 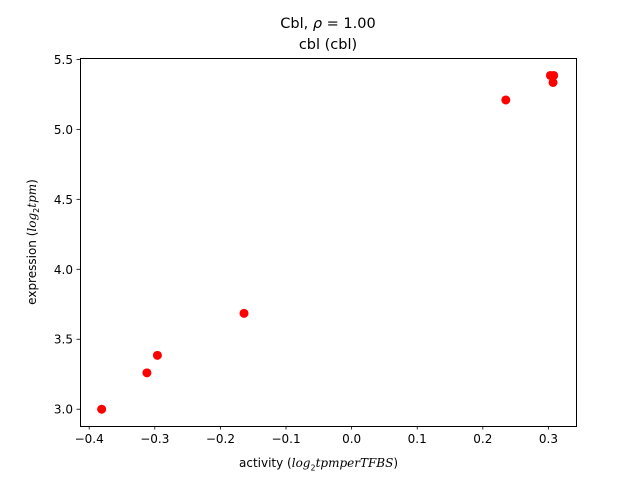 What do you see at coordinates (265, 463) in the screenshot?
I see `x-label-prefix: activity (` at bounding box center [265, 463].